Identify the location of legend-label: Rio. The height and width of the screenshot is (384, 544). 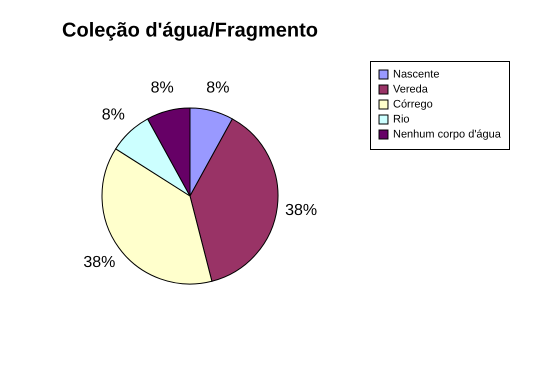
(401, 120).